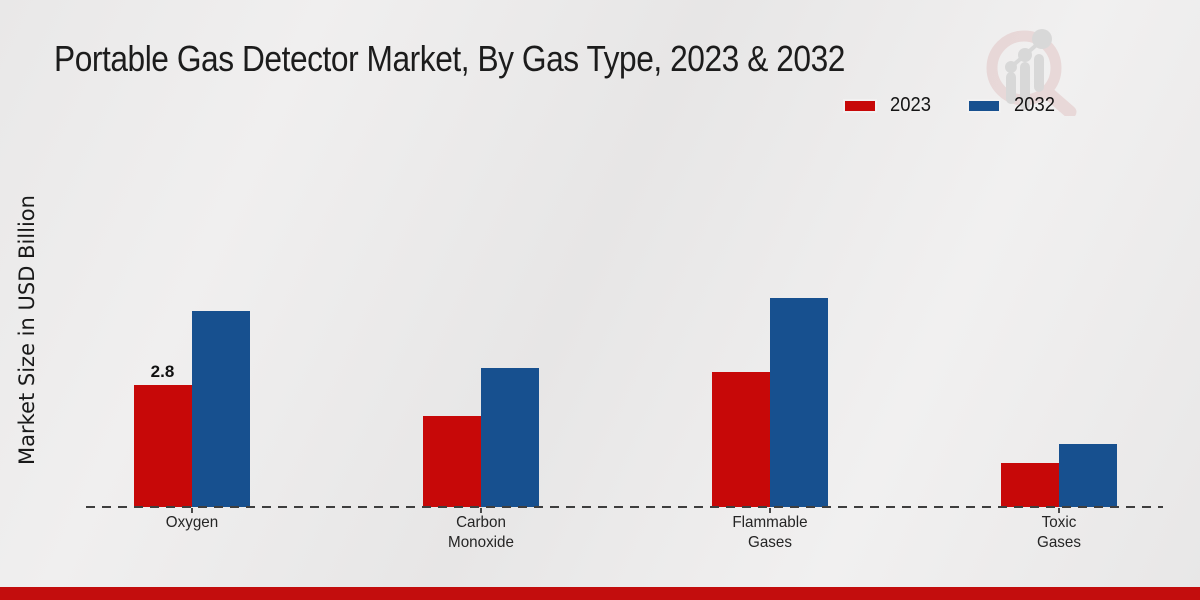 The width and height of the screenshot is (1200, 600). Describe the element at coordinates (191, 522) in the screenshot. I see `x-axis-label-oxygen: Oxygen` at that location.